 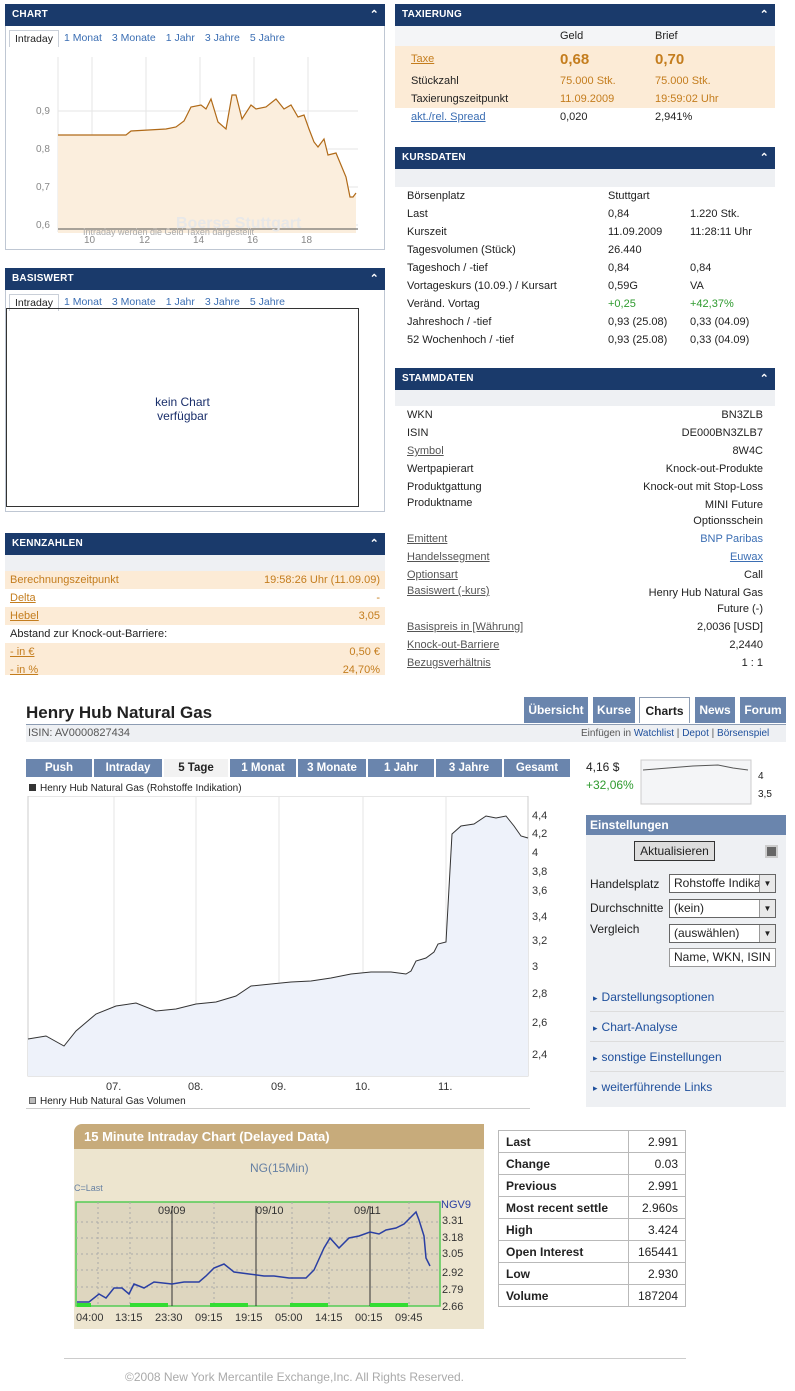 I want to click on tab-forum: Forum, so click(x=763, y=710).